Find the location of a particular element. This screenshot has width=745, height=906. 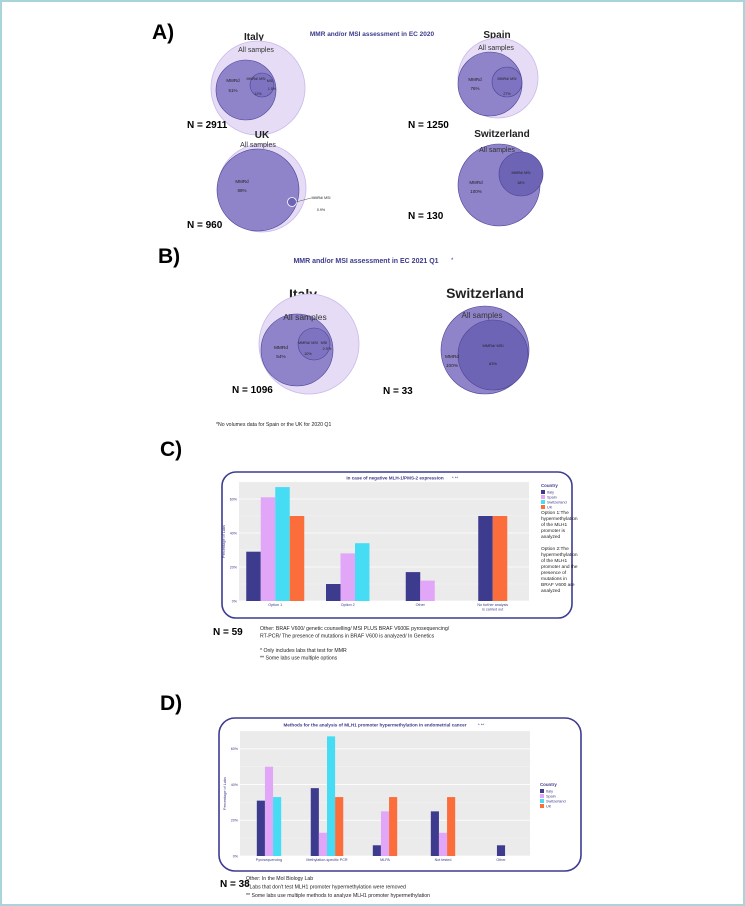

venn-n-label: N = 33 is located at coordinates (398, 391).